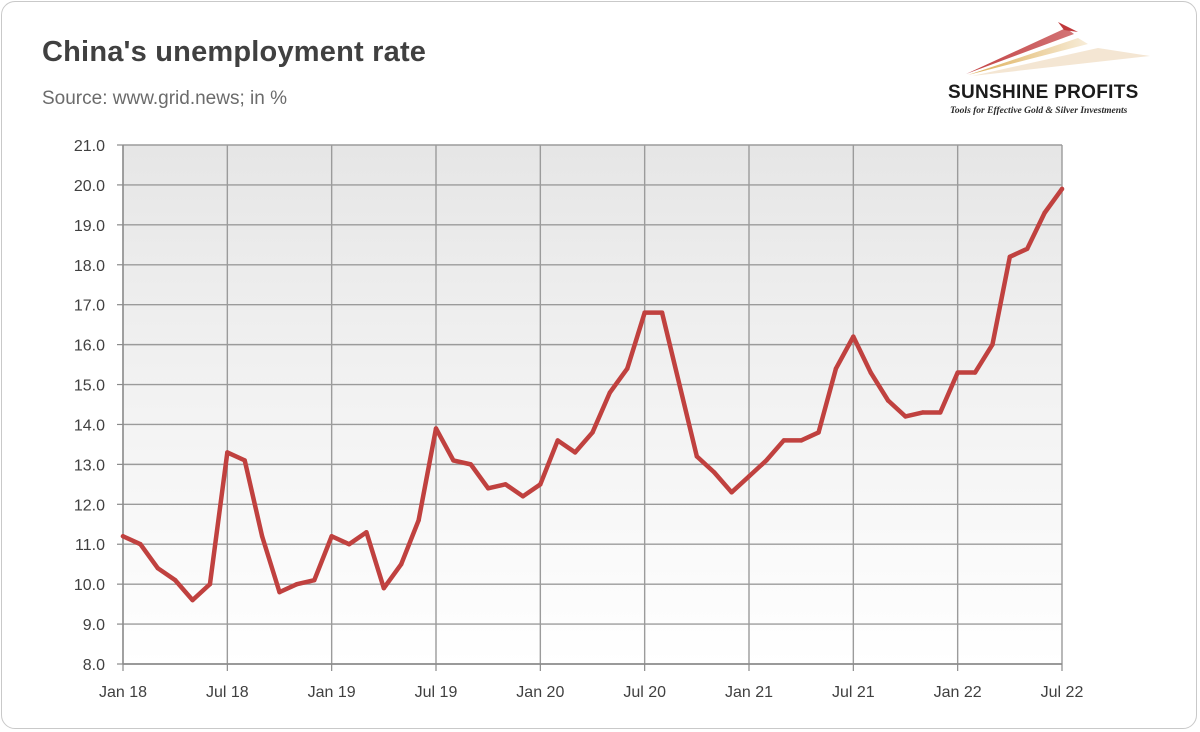 Image resolution: width=1200 pixels, height=732 pixels. I want to click on x-tick-label: Jan 21, so click(749, 692).